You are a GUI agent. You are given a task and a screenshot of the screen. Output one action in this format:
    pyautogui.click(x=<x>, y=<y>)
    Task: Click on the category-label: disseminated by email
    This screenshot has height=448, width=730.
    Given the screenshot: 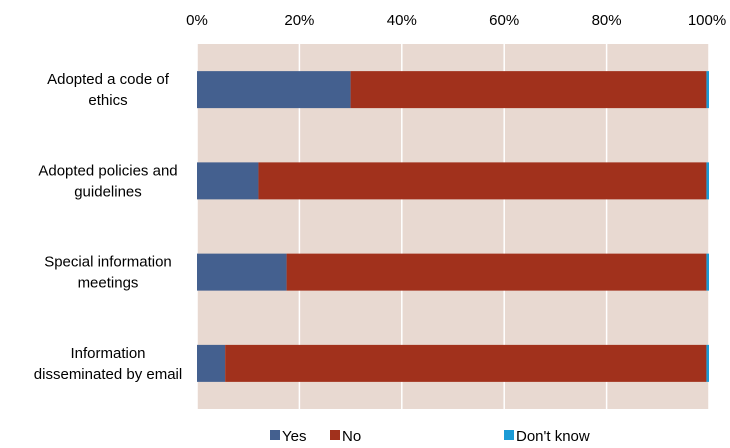 What is the action you would take?
    pyautogui.click(x=108, y=374)
    